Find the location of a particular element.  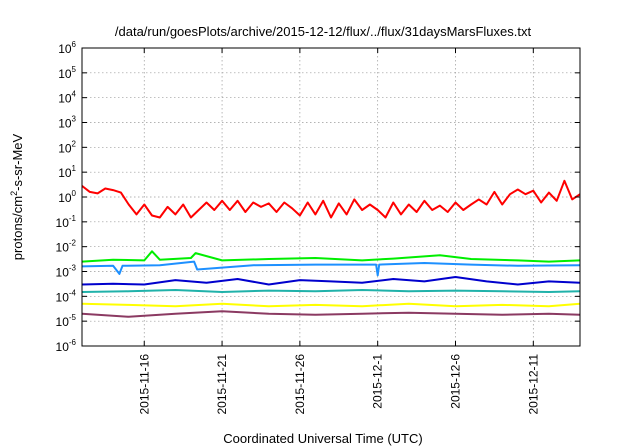

y-tick-label: 10⁵ is located at coordinates (67, 73).